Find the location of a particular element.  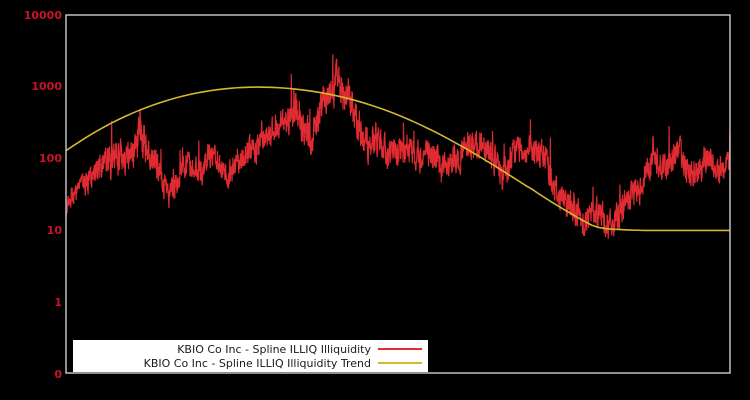

legend-label-illiquidity: KBIO Co Inc - Spline ILLIQ Illiquidity is located at coordinates (274, 349).